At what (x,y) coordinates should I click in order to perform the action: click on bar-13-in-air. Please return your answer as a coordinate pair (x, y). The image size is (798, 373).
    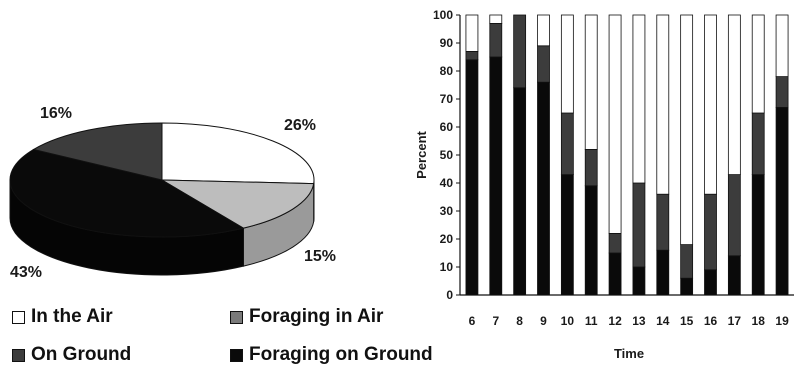
    Looking at the image, I should click on (639, 99).